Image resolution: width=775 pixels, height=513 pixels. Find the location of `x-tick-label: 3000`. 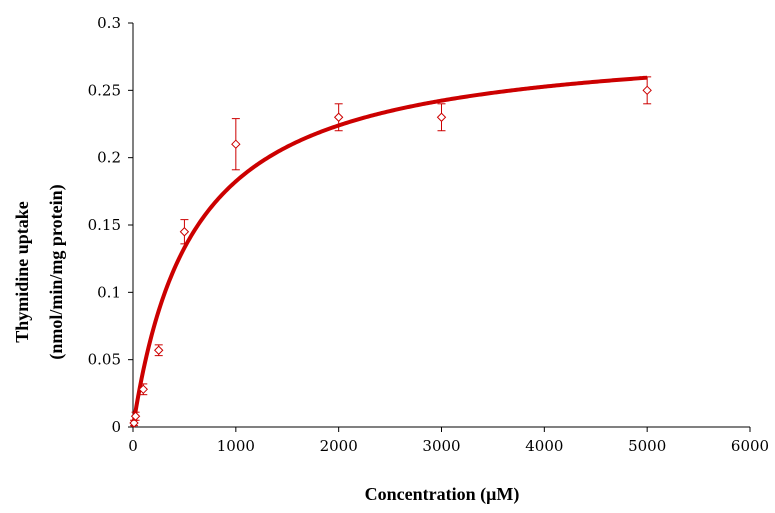

x-tick-label: 3000 is located at coordinates (441, 446).